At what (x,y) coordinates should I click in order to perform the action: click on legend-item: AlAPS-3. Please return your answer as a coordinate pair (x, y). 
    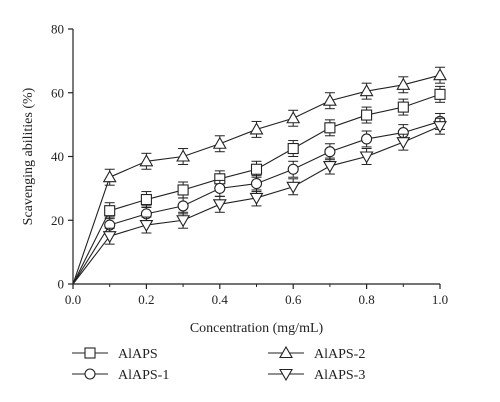
    Looking at the image, I should click on (316, 375).